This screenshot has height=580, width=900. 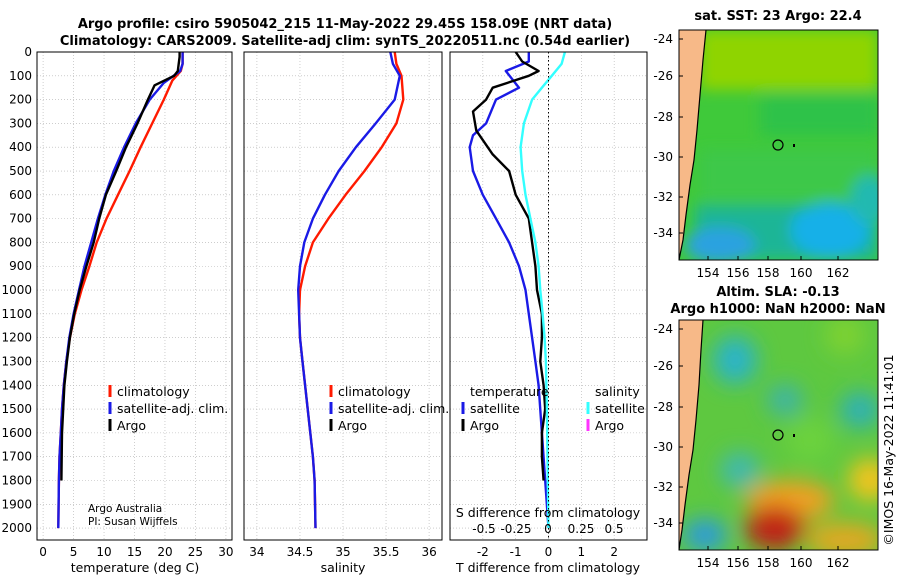 I want to click on depth-tick-label: 400, so click(x=20, y=147).